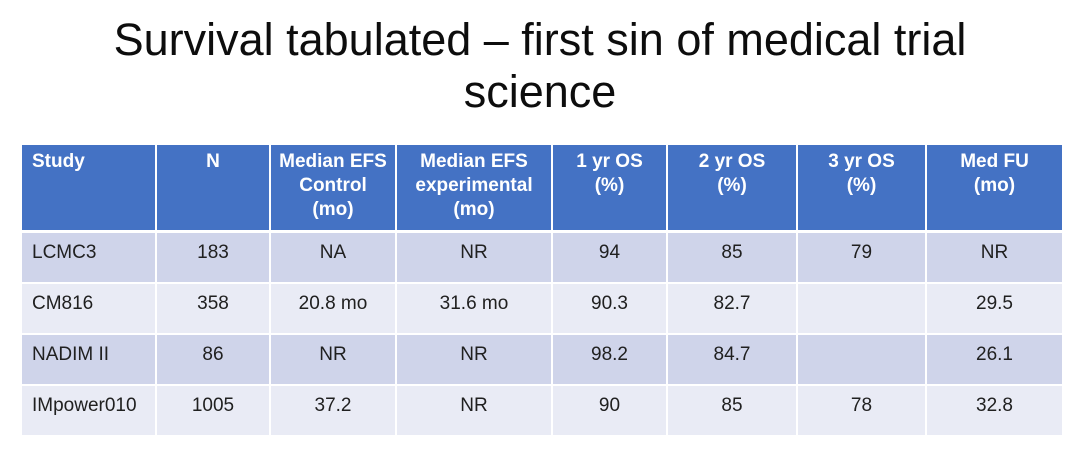  I want to click on table-row-cm816: CM816 358 20.8 mo 31.6 mo 90.3 82.7 29.5, so click(542, 309).